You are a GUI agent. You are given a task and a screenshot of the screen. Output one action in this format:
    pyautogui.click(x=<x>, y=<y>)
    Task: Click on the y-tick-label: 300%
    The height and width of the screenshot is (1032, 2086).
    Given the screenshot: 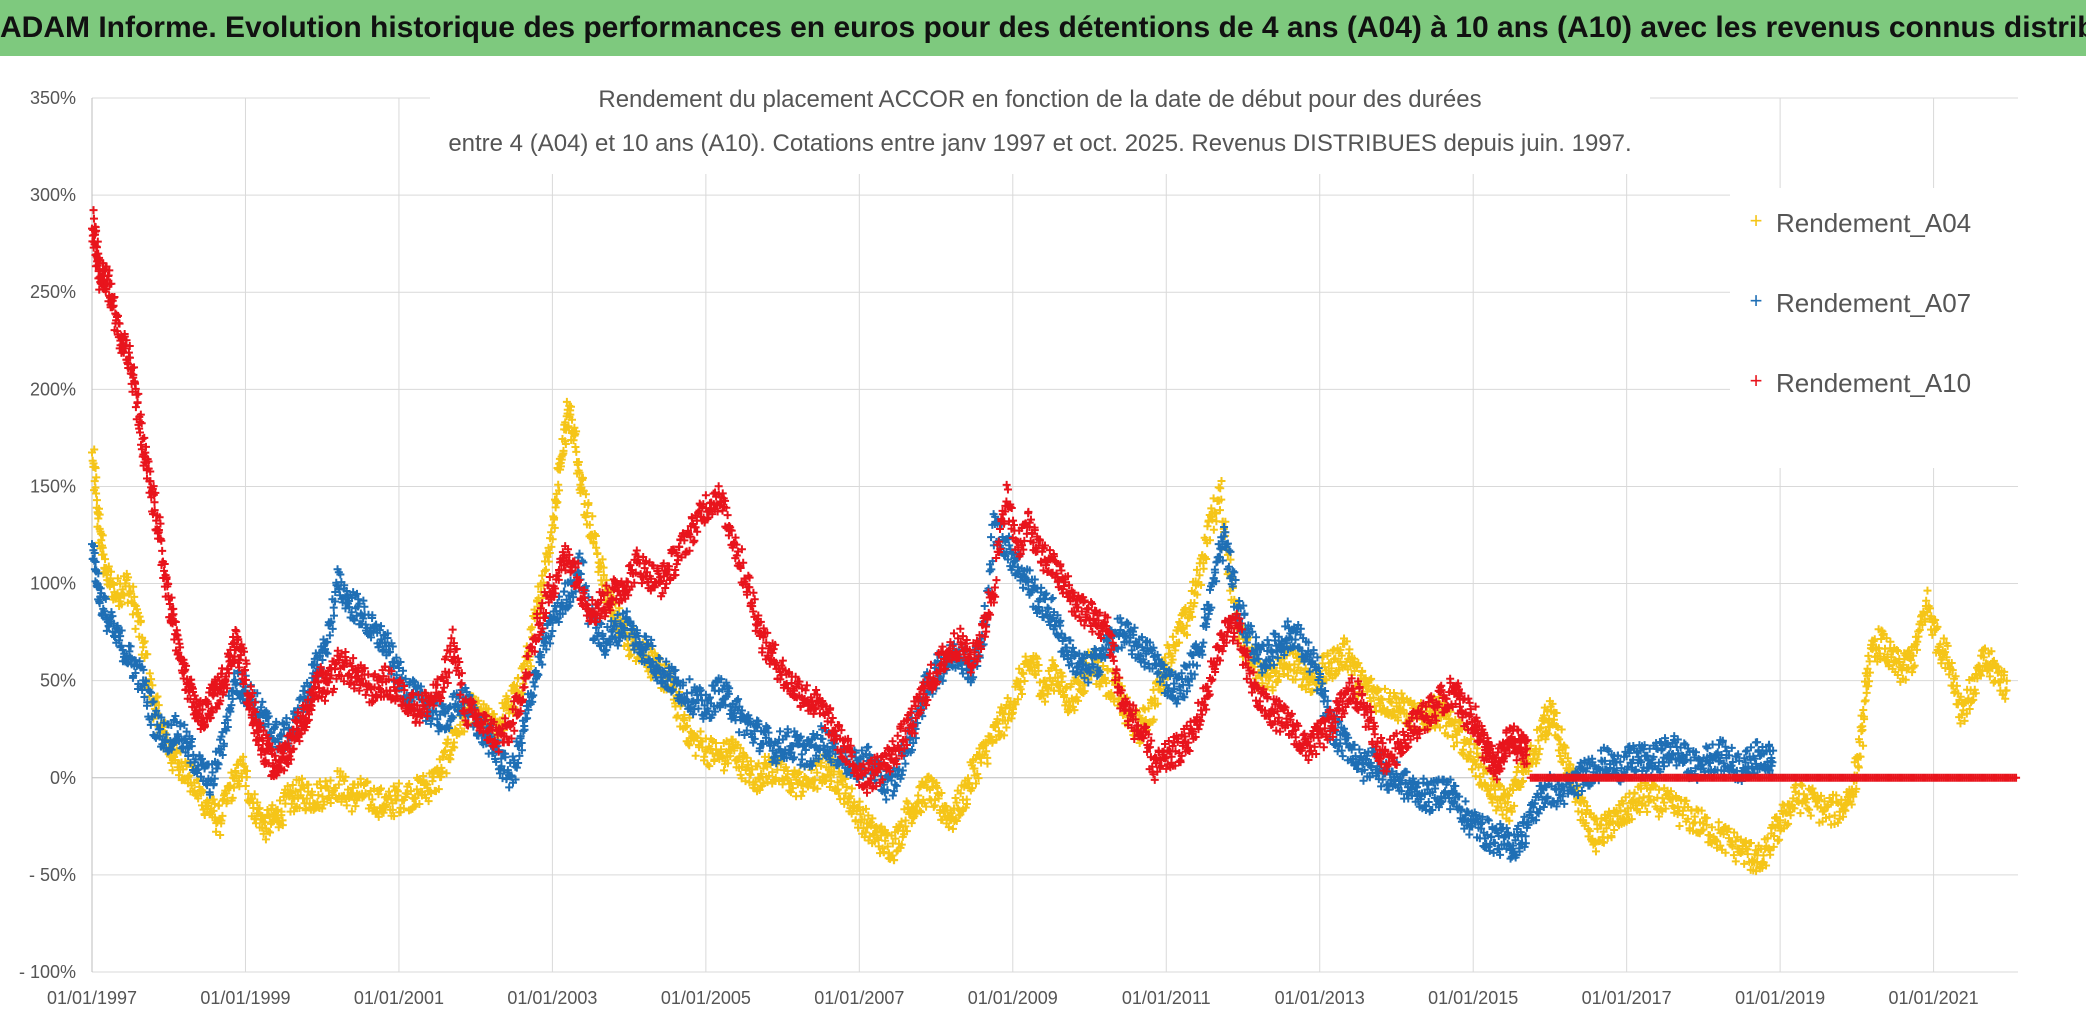 What is the action you would take?
    pyautogui.click(x=53, y=195)
    